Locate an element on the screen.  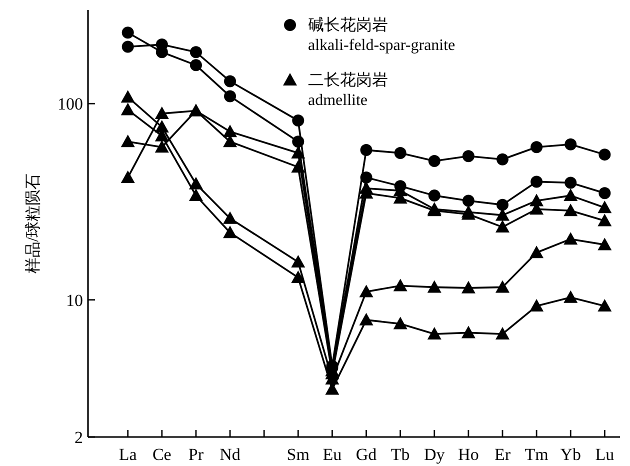
x-tick-label: Yb is located at coordinates (571, 454).